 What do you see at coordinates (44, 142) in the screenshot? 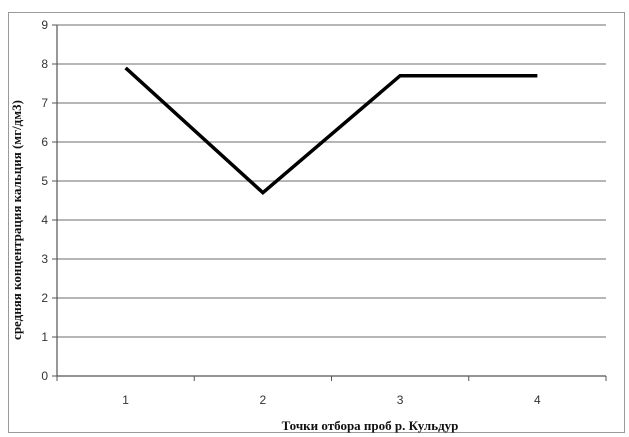
I see `y-tick-label: 6` at bounding box center [44, 142].